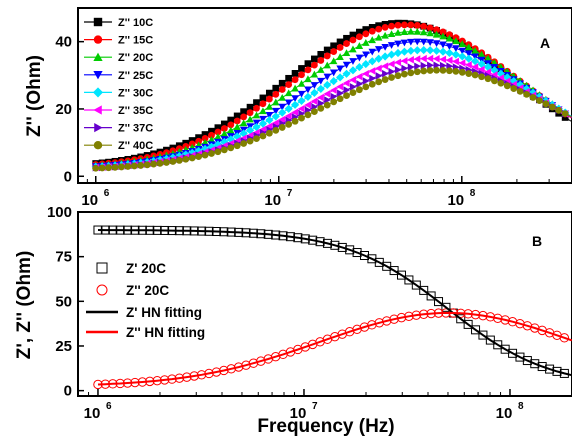 Image resolution: width=572 pixels, height=439 pixels. I want to click on legend-marker, so click(102, 290).